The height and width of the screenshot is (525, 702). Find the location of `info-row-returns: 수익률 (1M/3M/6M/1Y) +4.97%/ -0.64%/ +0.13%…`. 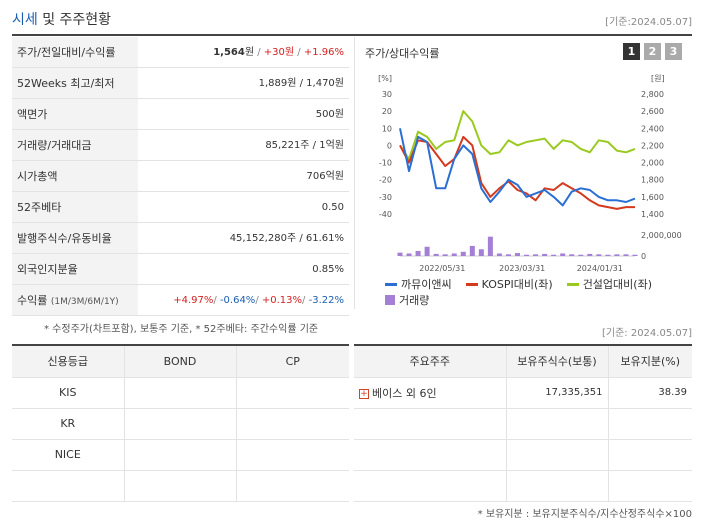

info-row-returns: 수익률 (1M/3M/6M/1Y) +4.97%/ -0.64%/ +0.13%… is located at coordinates (180, 300).